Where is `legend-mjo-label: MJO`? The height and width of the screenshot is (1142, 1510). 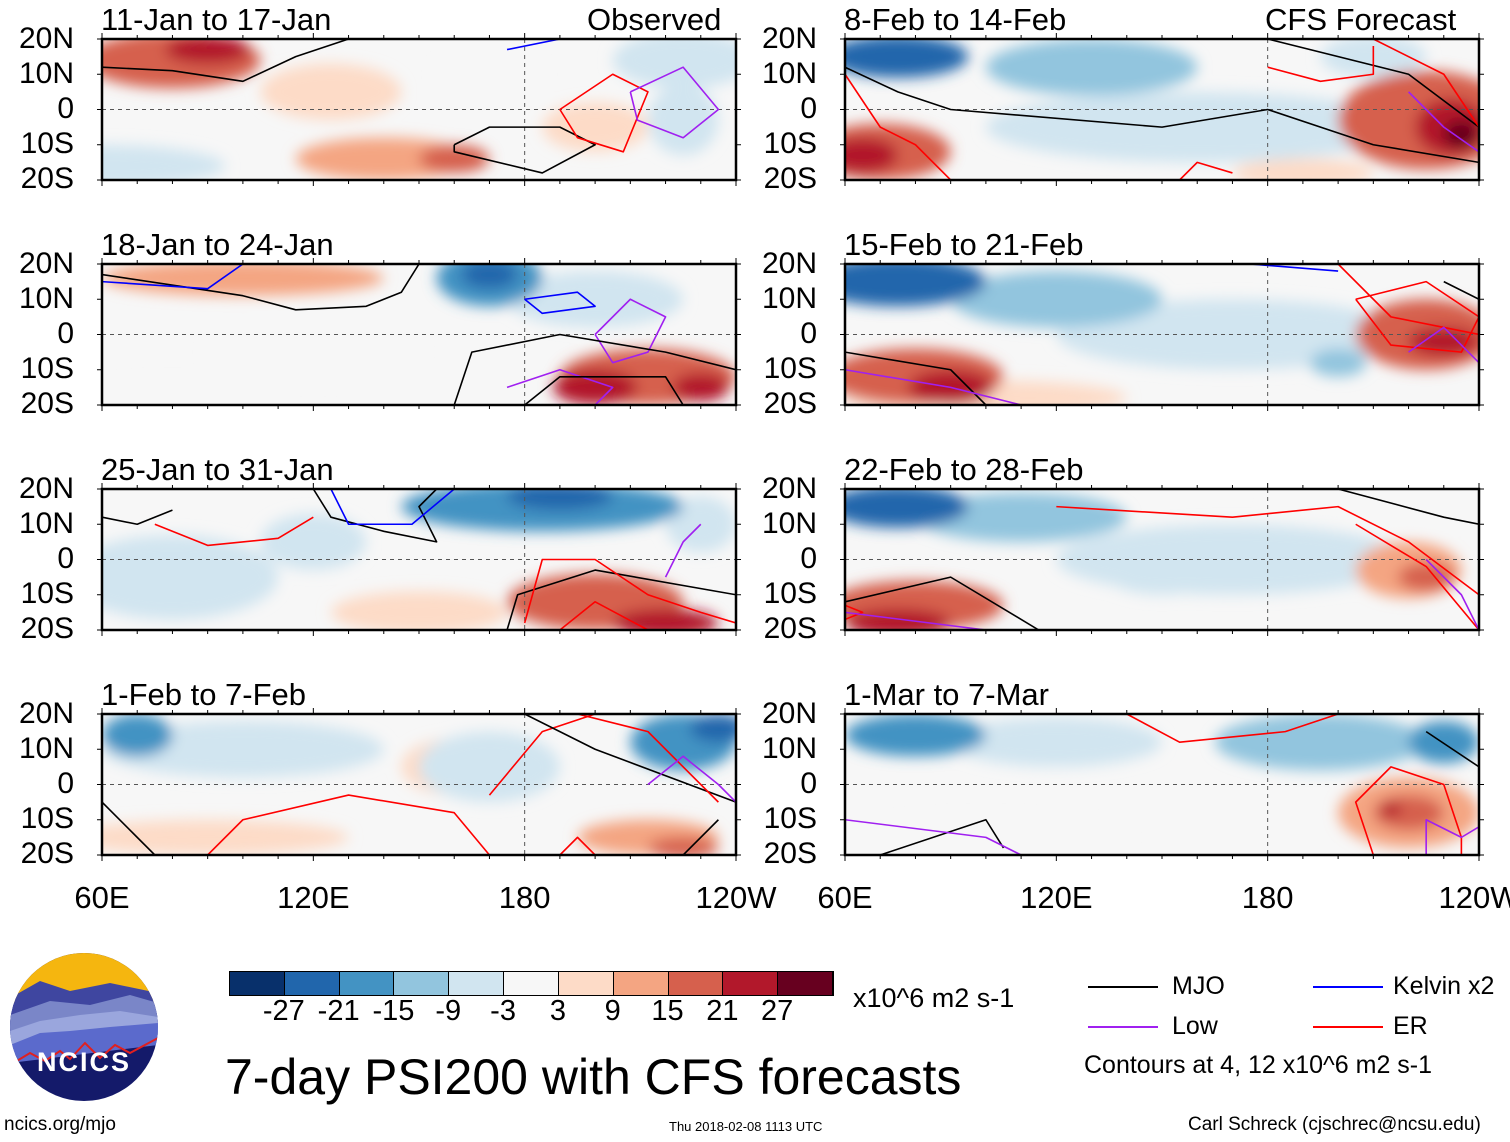 legend-mjo-label: MJO is located at coordinates (1198, 986).